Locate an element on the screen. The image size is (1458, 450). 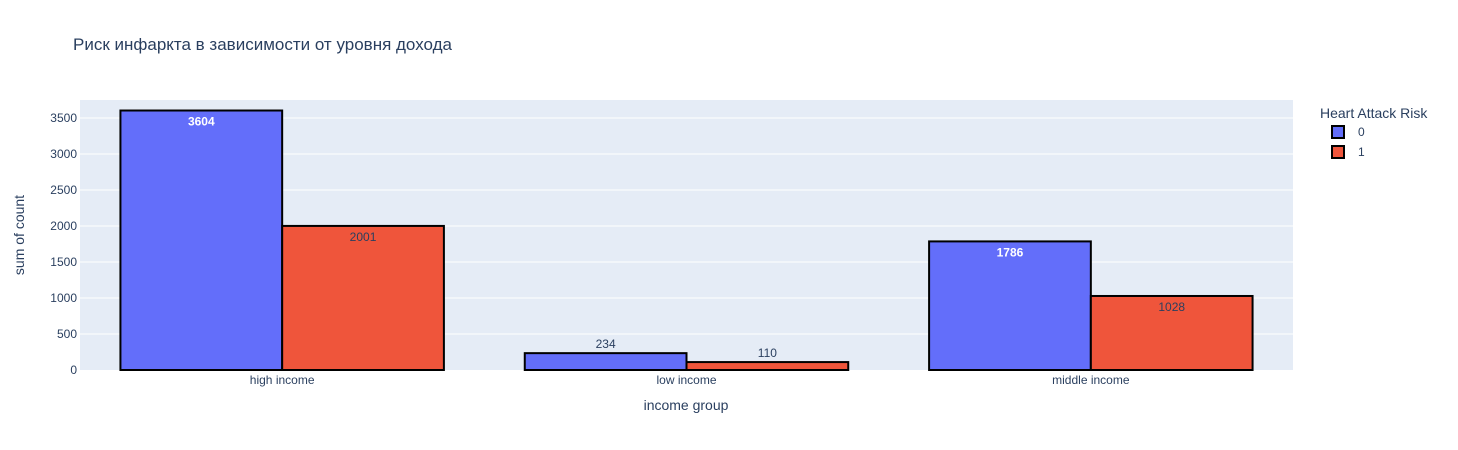
y-tick-label: 2500 is located at coordinates (63, 190).